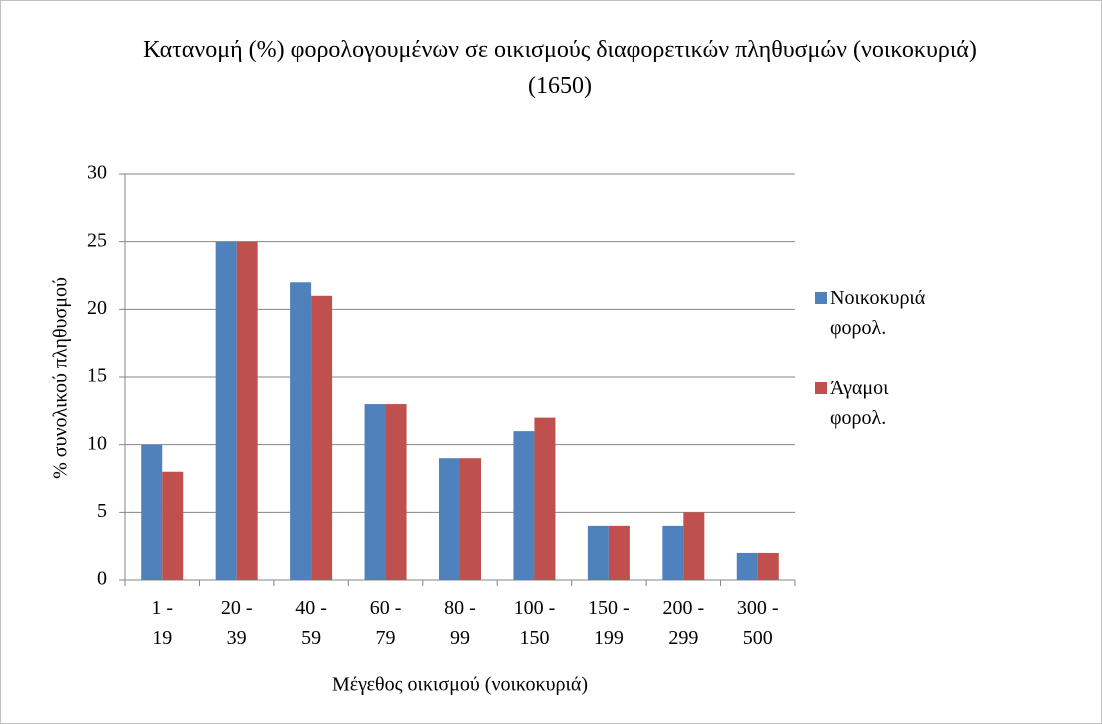  What do you see at coordinates (757, 623) in the screenshot?
I see `x-tick-label: 300 - 500` at bounding box center [757, 623].